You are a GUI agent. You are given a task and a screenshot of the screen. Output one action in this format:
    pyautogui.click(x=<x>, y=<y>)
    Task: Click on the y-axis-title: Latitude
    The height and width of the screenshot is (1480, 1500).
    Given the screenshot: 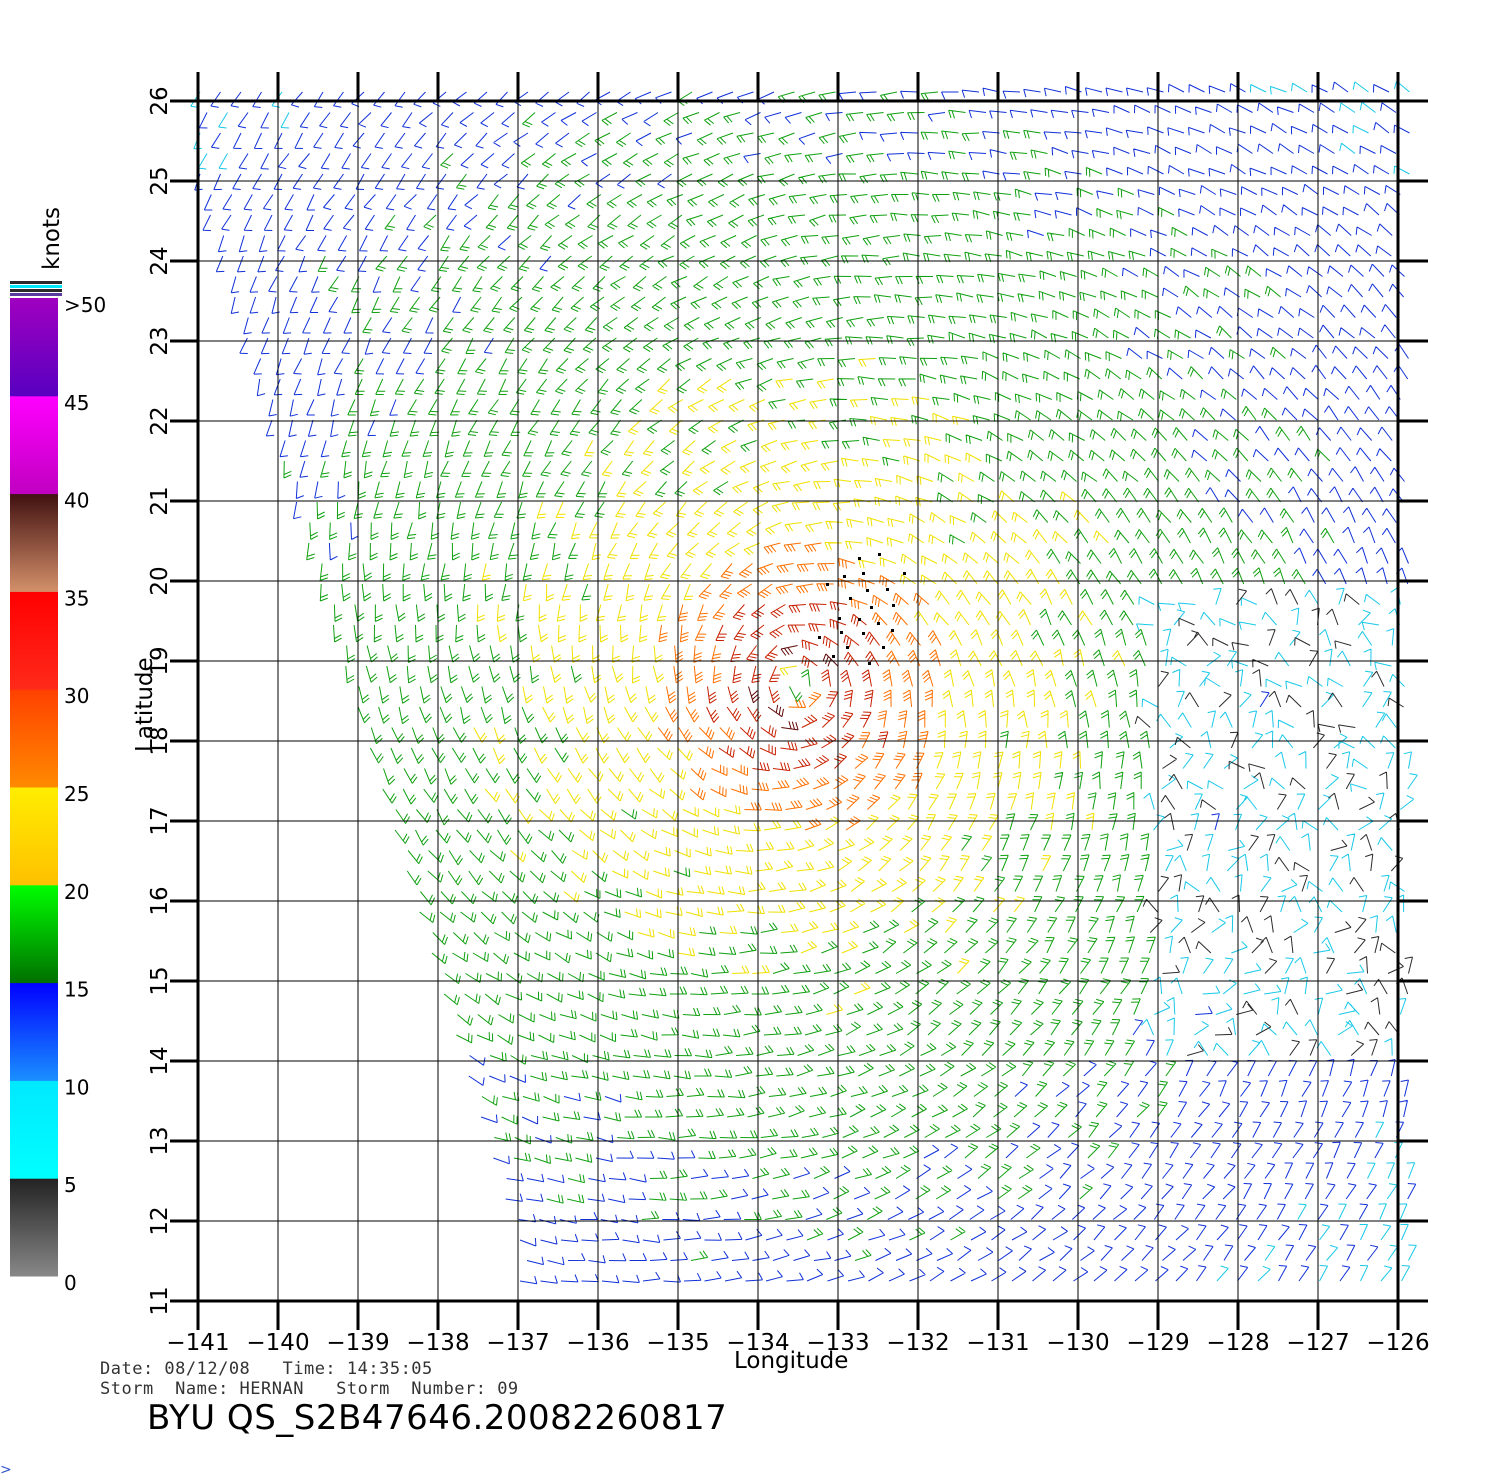 What is the action you would take?
    pyautogui.click(x=145, y=704)
    